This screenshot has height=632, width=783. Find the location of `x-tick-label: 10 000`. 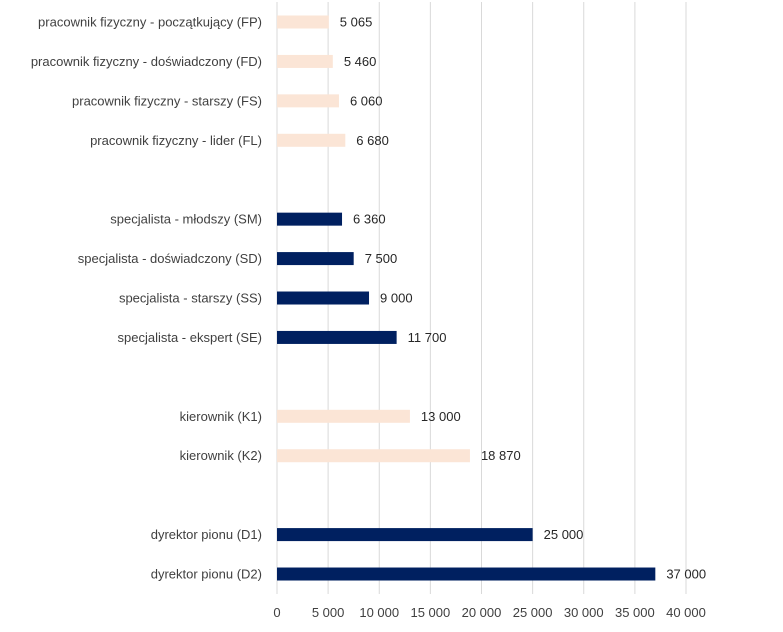

x-tick-label: 10 000 is located at coordinates (379, 612).